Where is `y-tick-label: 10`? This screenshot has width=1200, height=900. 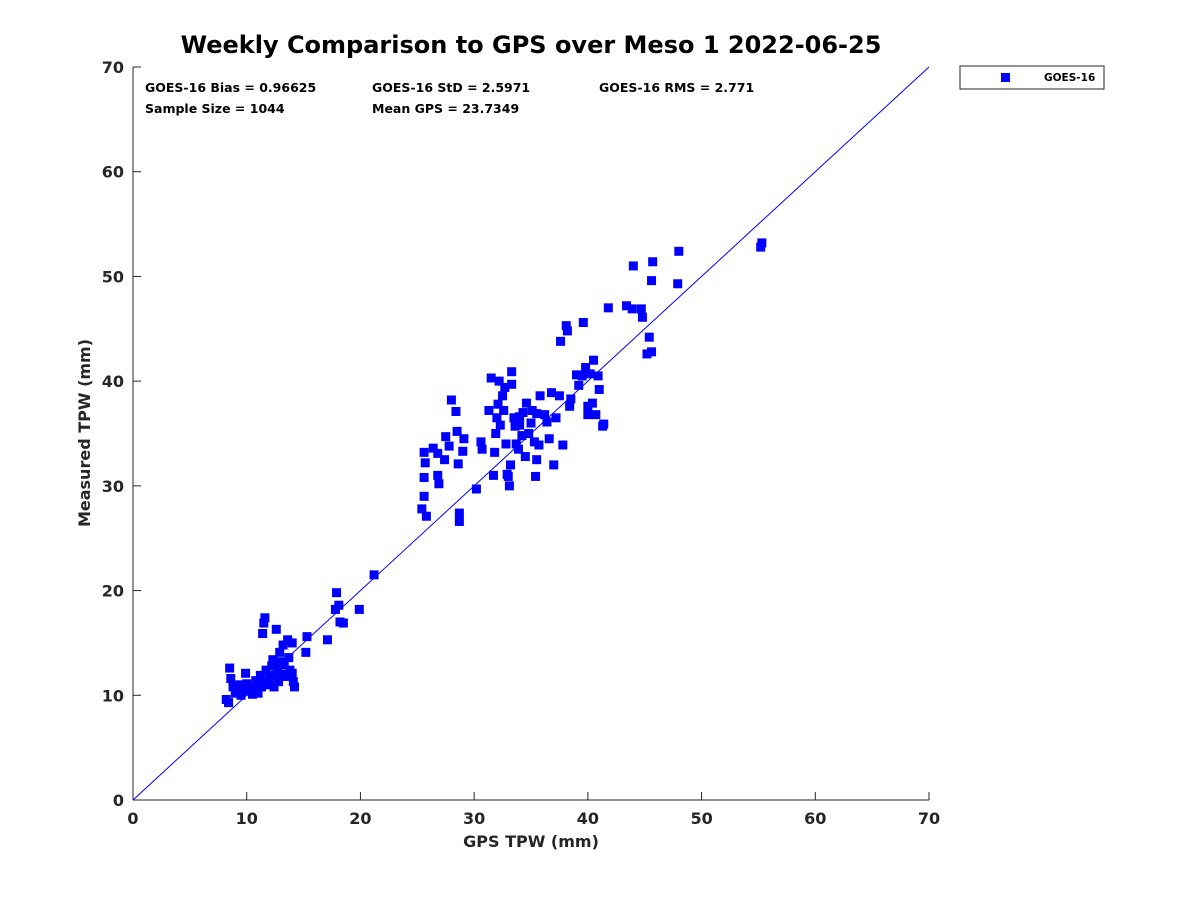
y-tick-label: 10 is located at coordinates (113, 695).